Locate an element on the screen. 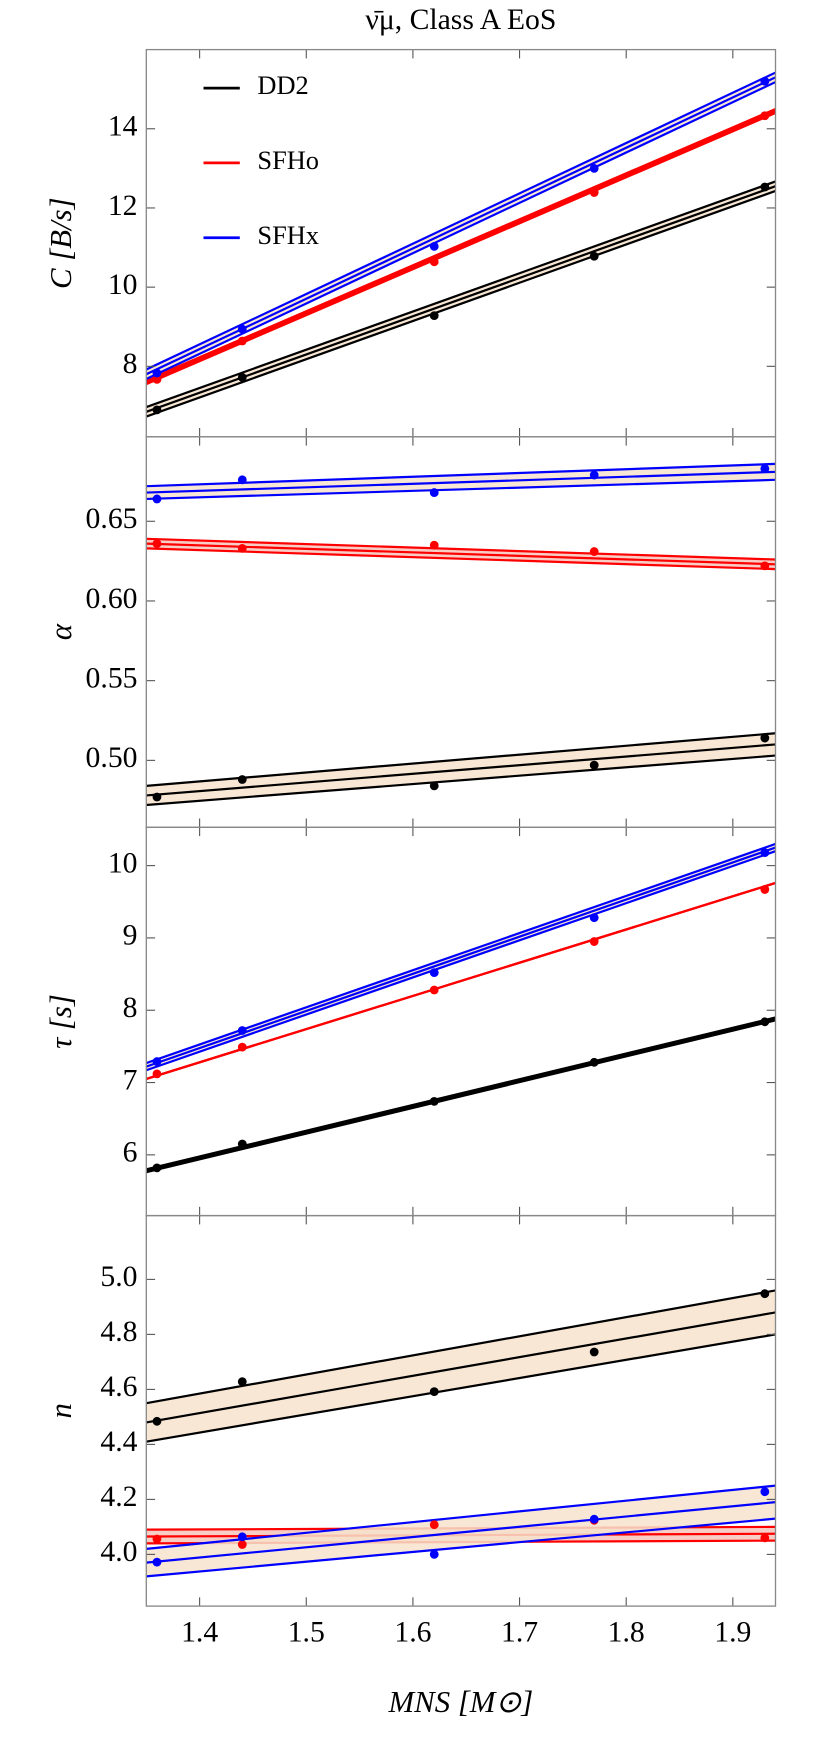 The height and width of the screenshot is (1747, 814). chart-title: ν̄μ, Class A EoS is located at coordinates (460, 20).